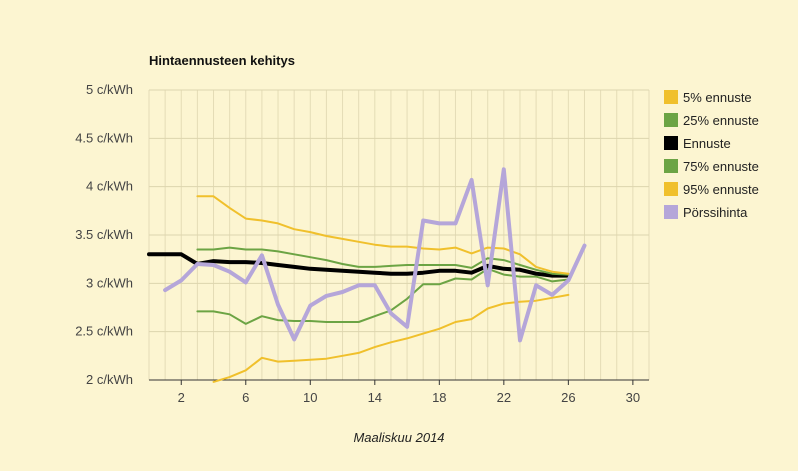 The height and width of the screenshot is (471, 798). Describe the element at coordinates (310, 397) in the screenshot. I see `x-tick-label: 10` at that location.